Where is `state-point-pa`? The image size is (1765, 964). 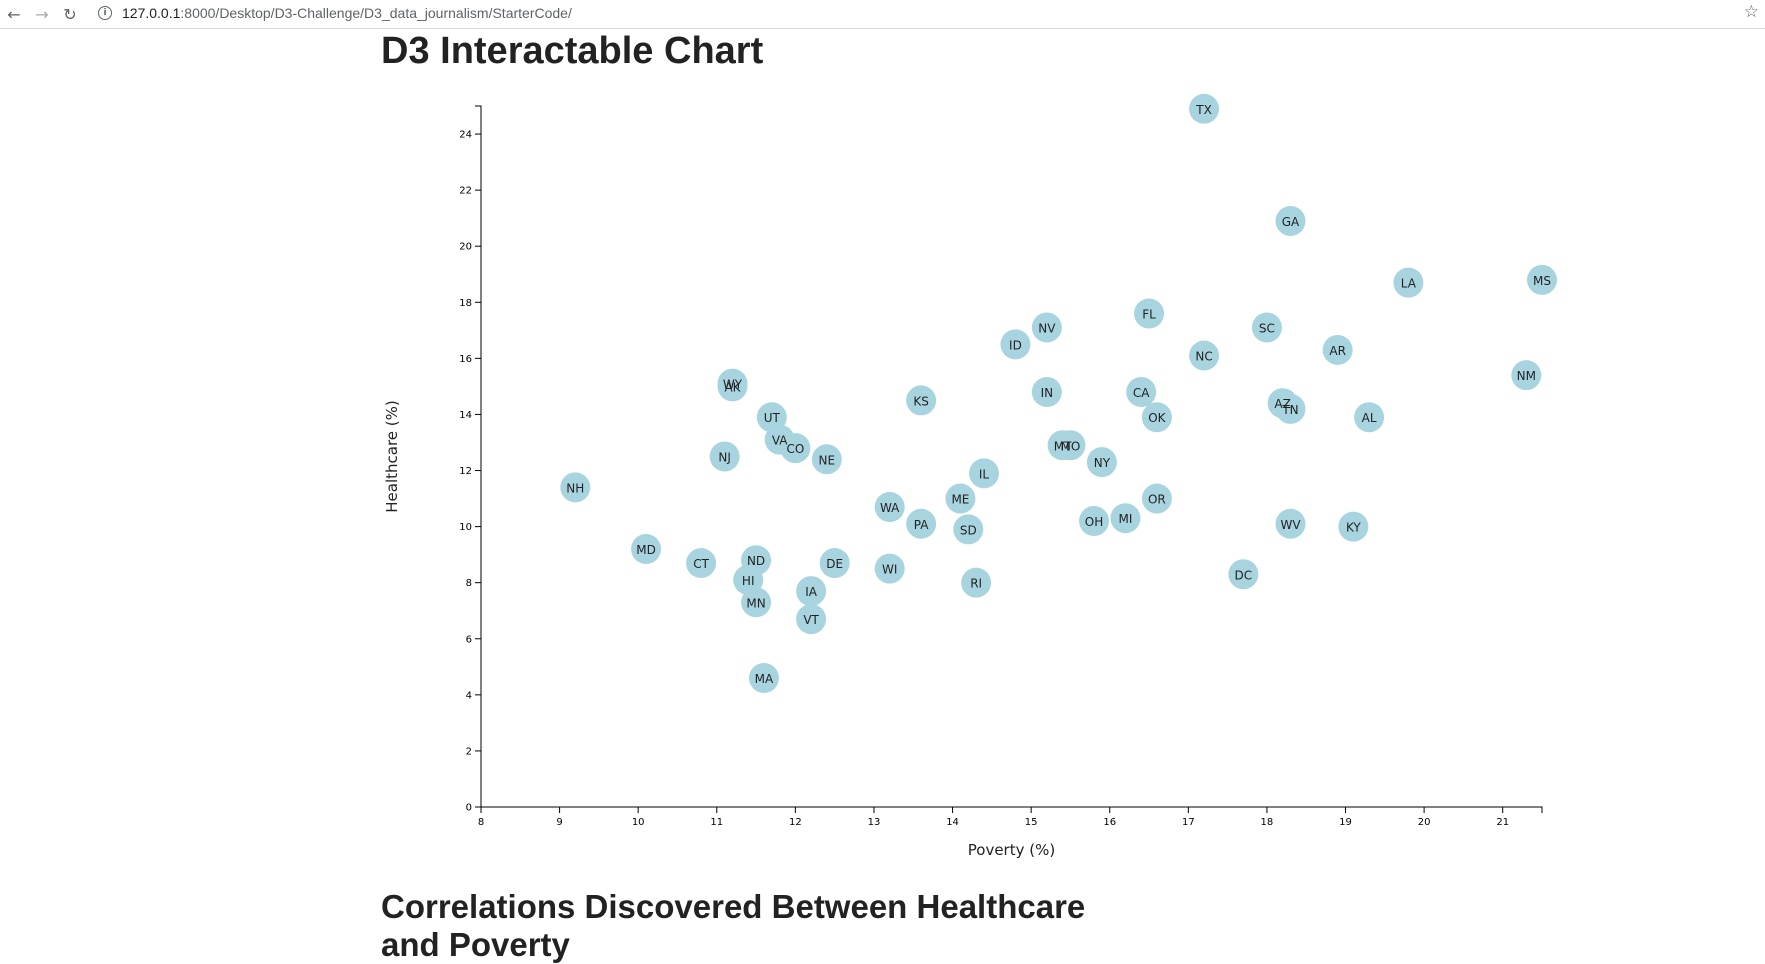
state-point-pa is located at coordinates (921, 523).